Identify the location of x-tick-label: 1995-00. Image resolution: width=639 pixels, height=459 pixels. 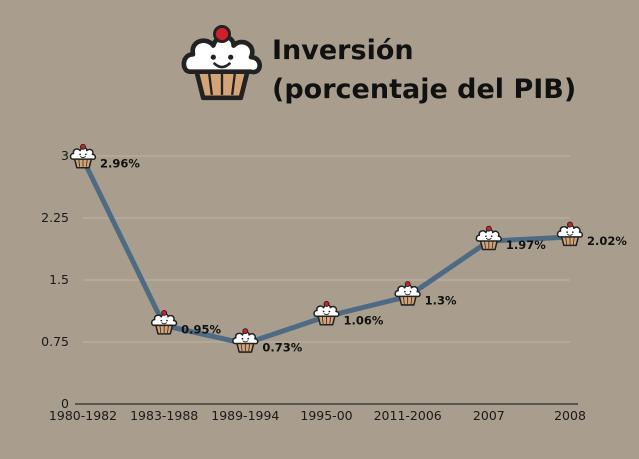
(326, 415).